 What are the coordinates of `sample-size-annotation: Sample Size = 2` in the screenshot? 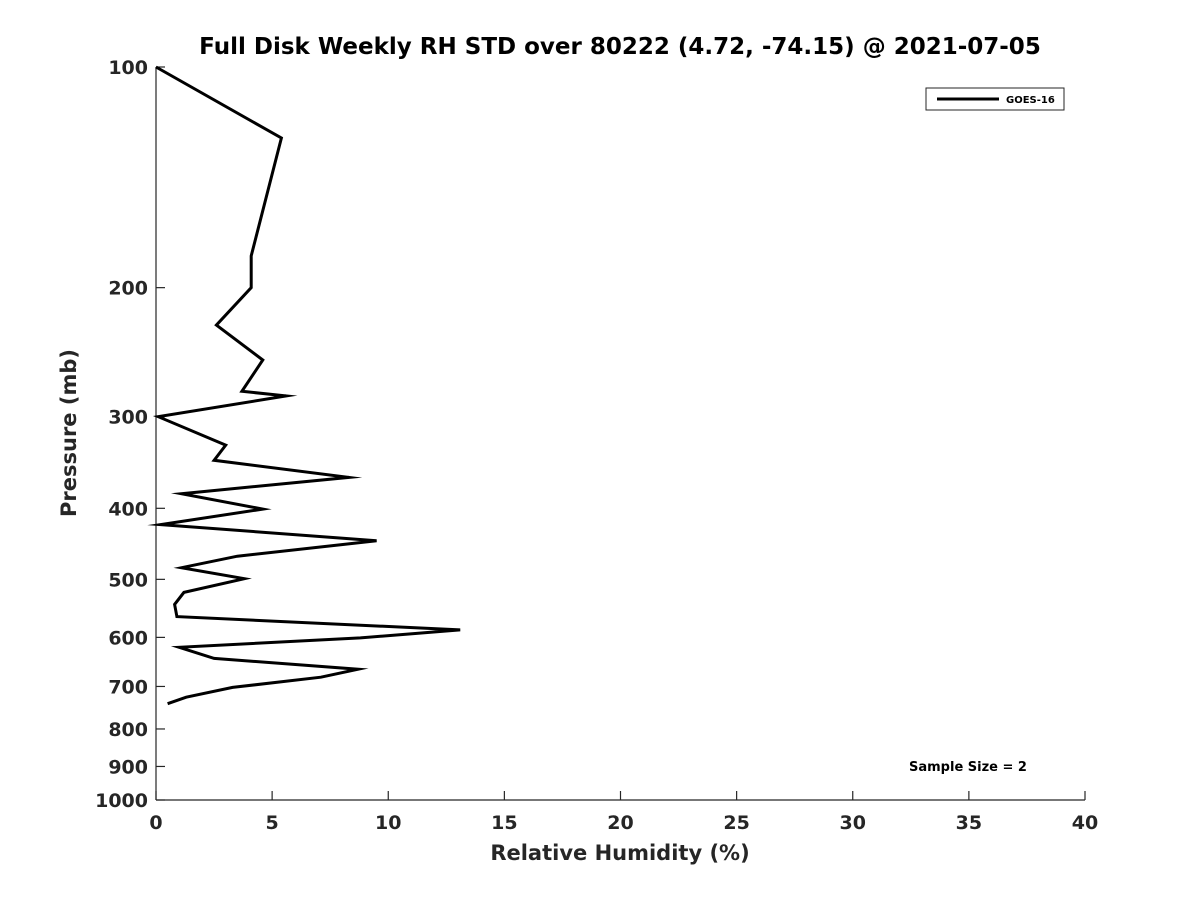 It's located at (968, 767).